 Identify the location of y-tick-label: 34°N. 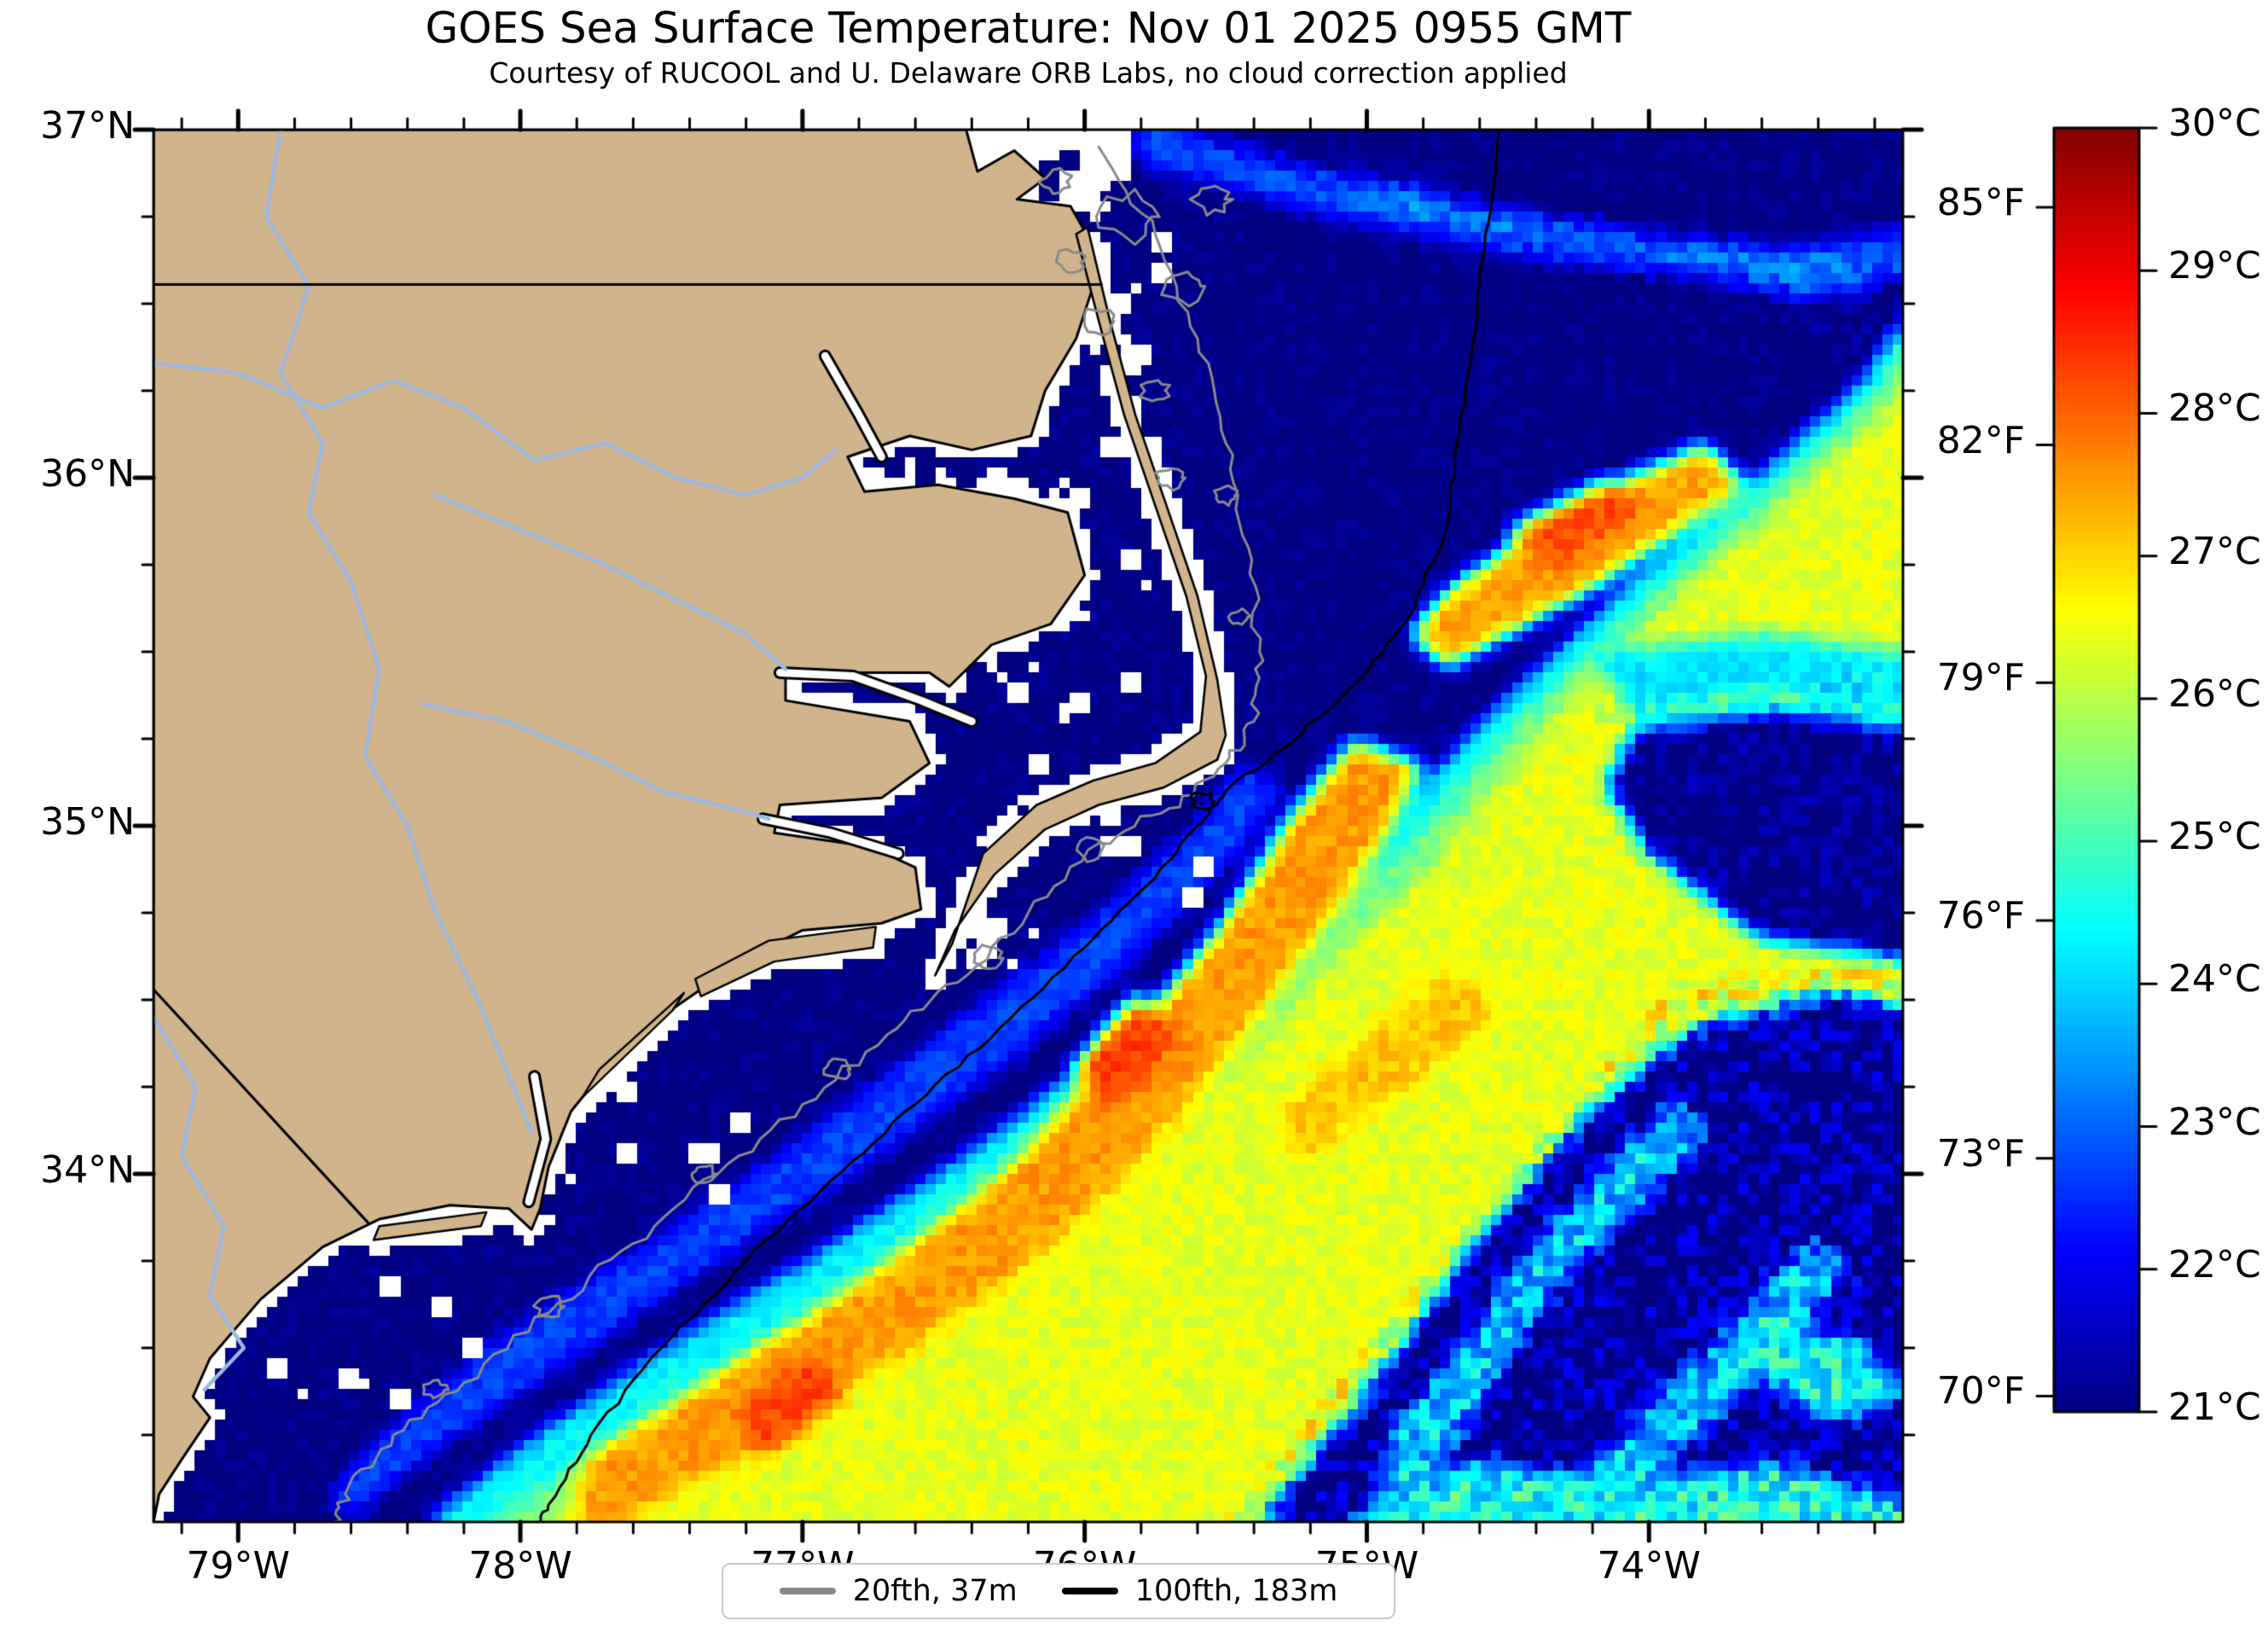
(87, 1170).